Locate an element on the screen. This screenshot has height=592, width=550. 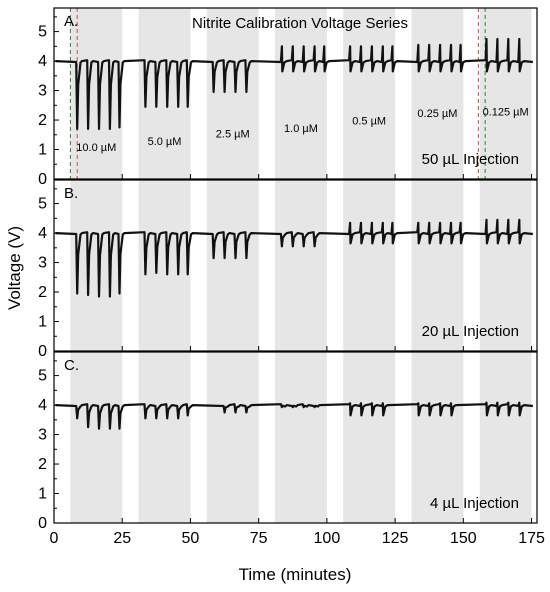
panel-letter: C. is located at coordinates (71, 365).